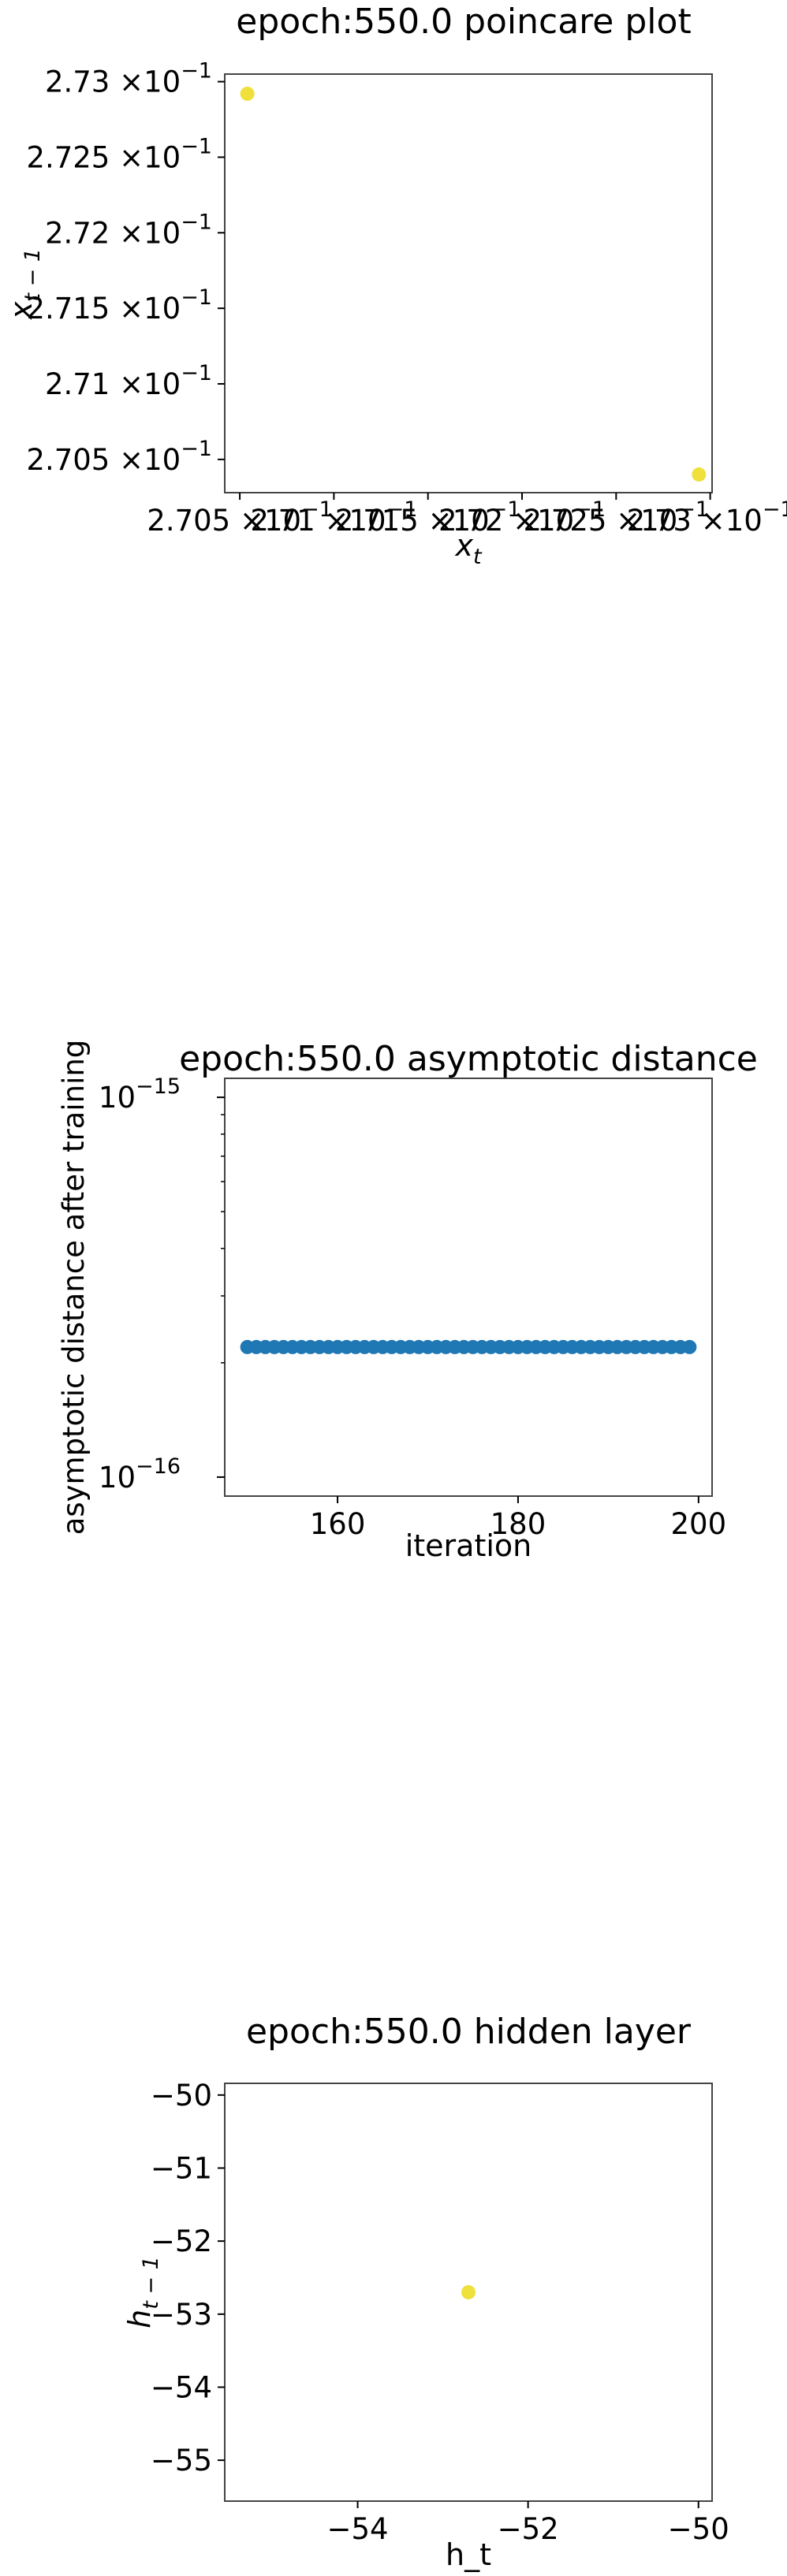 Image resolution: width=787 pixels, height=2576 pixels. I want to click on x-tick-label: 160, so click(338, 1524).